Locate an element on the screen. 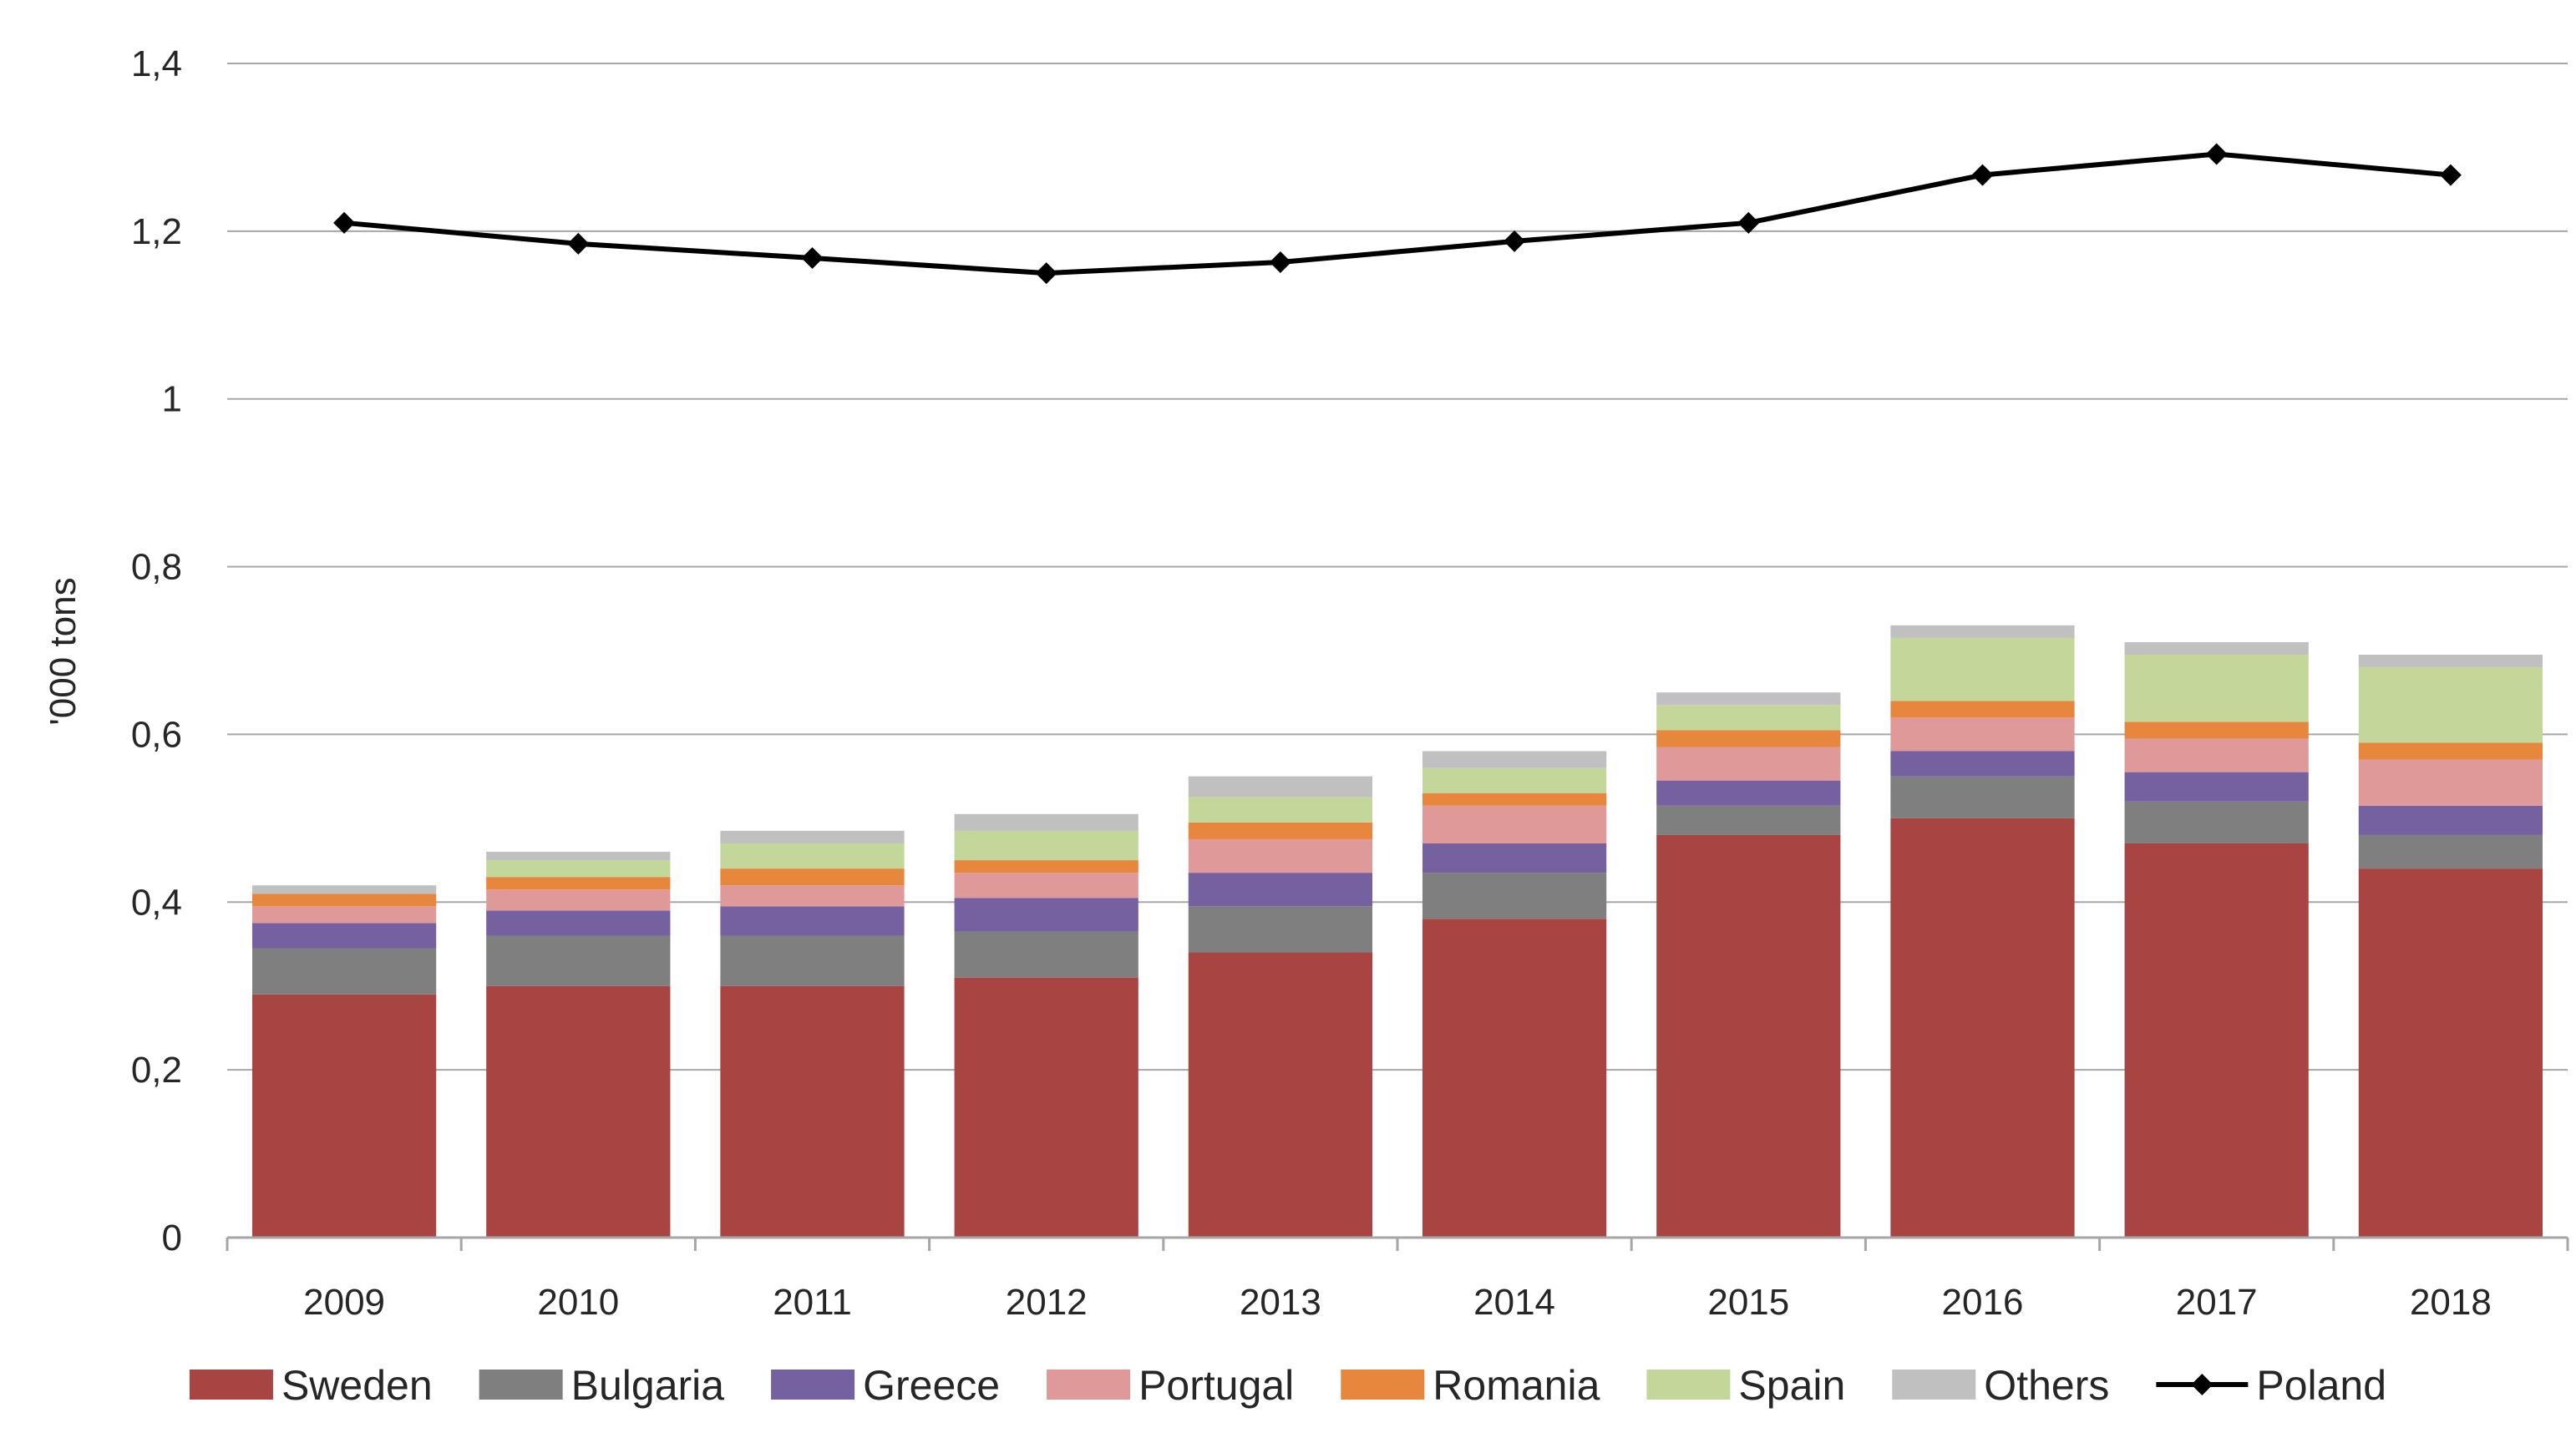 The height and width of the screenshot is (1443, 2576). bar-portugal-2014 is located at coordinates (1514, 824).